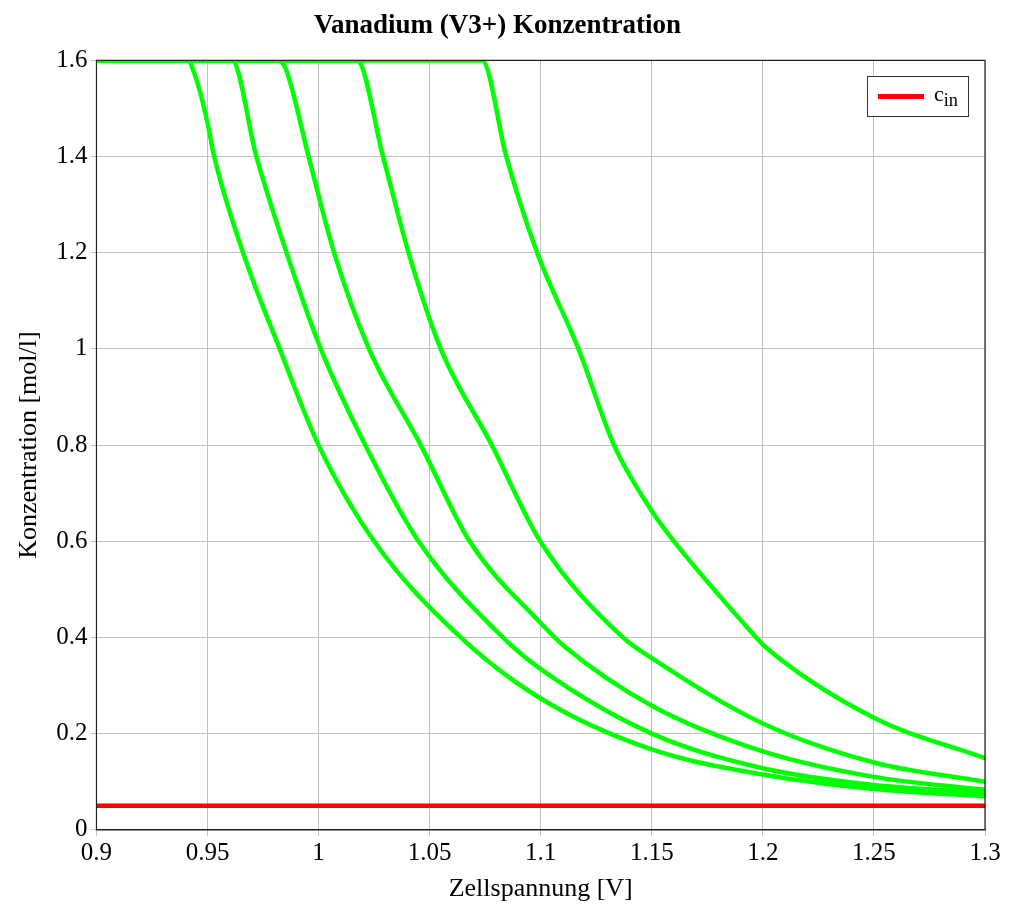 Image resolution: width=1011 pixels, height=913 pixels. I want to click on y-tick-label: 1.6, so click(72, 58).